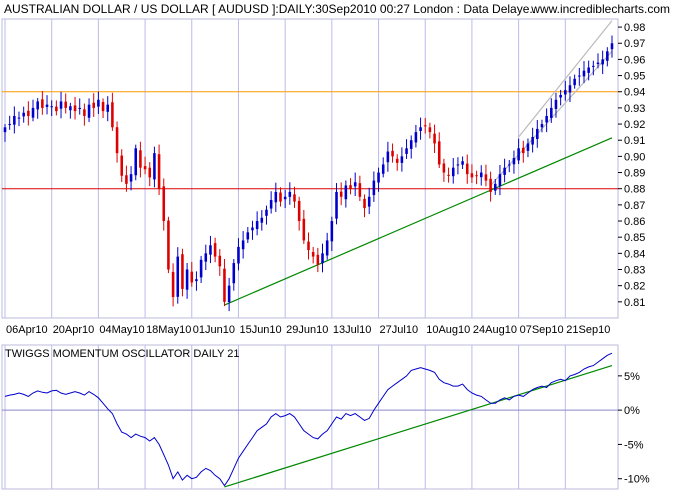  What do you see at coordinates (122, 354) in the screenshot?
I see `oscillator-title: TWIGGS MOMENTUM OSCILLATOR DAILY 21` at bounding box center [122, 354].